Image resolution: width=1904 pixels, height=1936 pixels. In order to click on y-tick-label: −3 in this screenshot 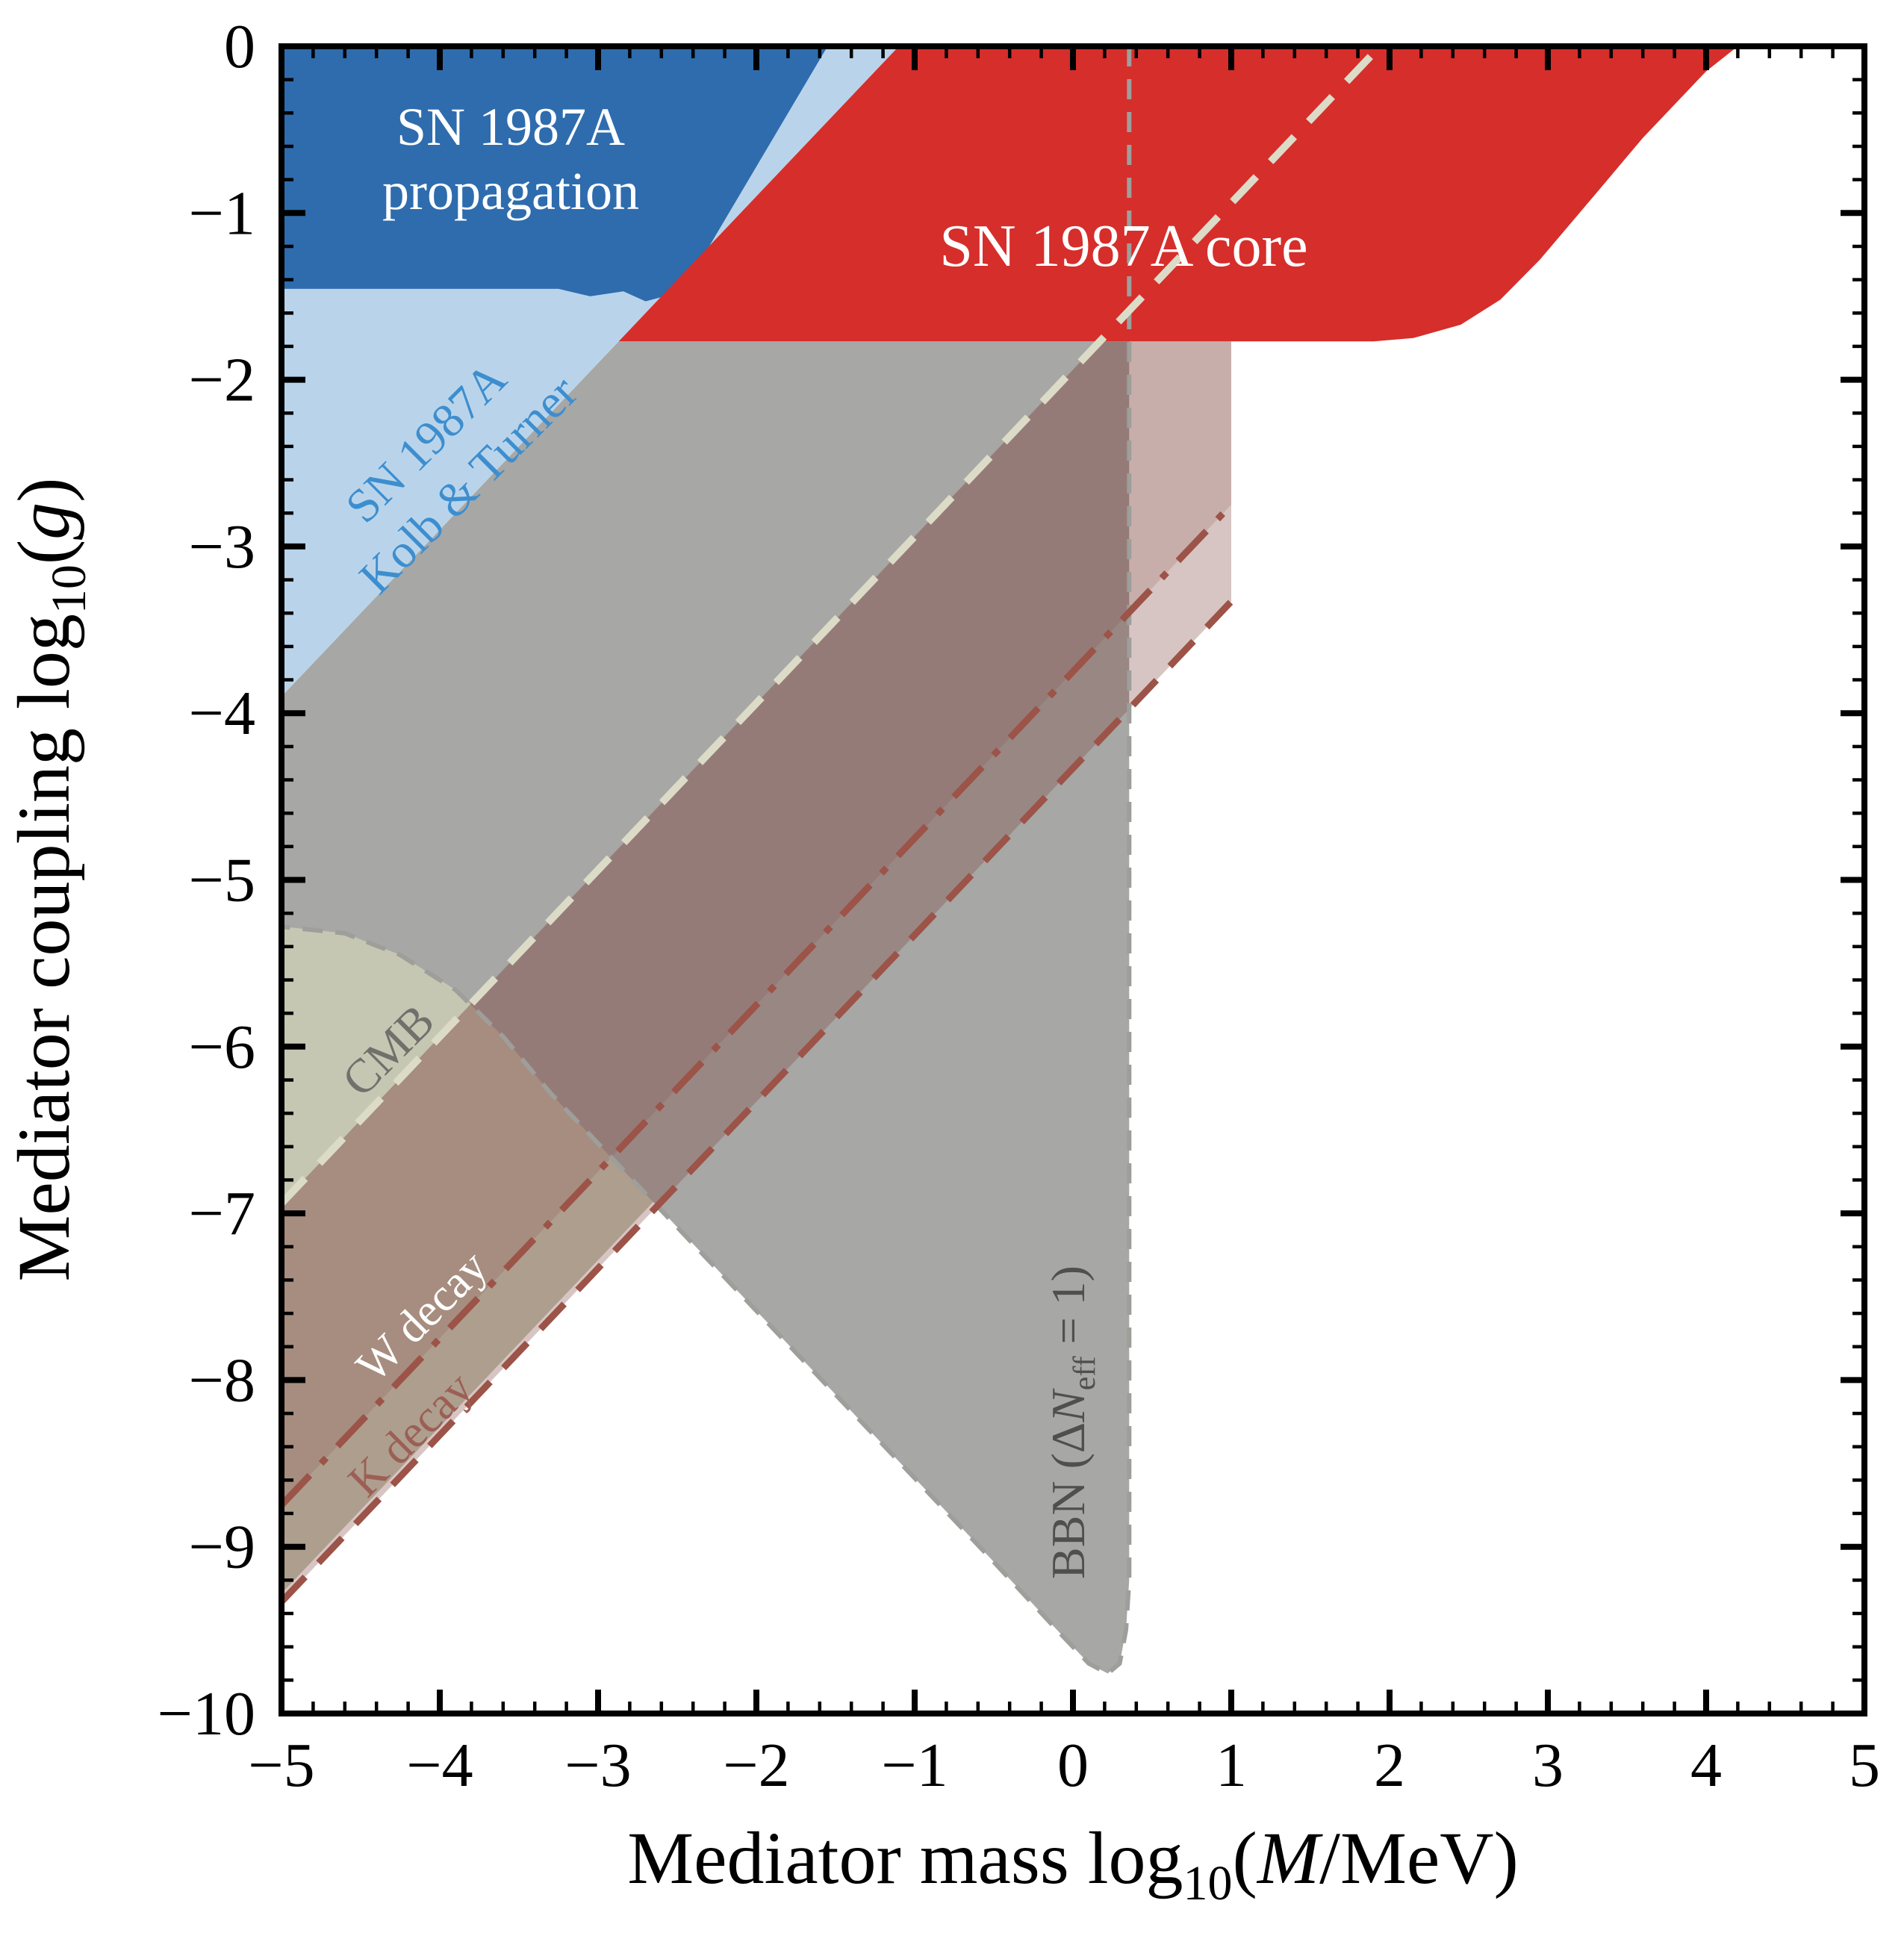, I will do `click(222, 547)`.